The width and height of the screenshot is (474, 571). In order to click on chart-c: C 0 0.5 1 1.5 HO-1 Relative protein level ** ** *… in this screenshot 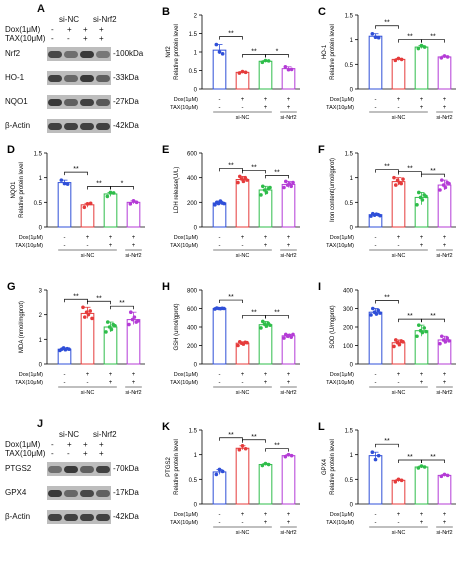, I will do `click(387, 63)`.